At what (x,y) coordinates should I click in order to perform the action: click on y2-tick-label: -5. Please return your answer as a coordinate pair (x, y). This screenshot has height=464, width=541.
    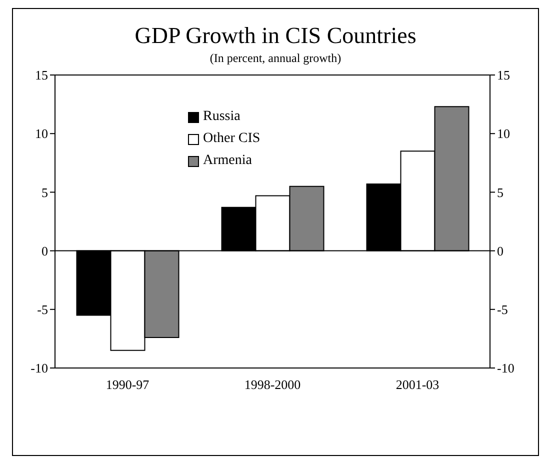
    Looking at the image, I should click on (502, 310).